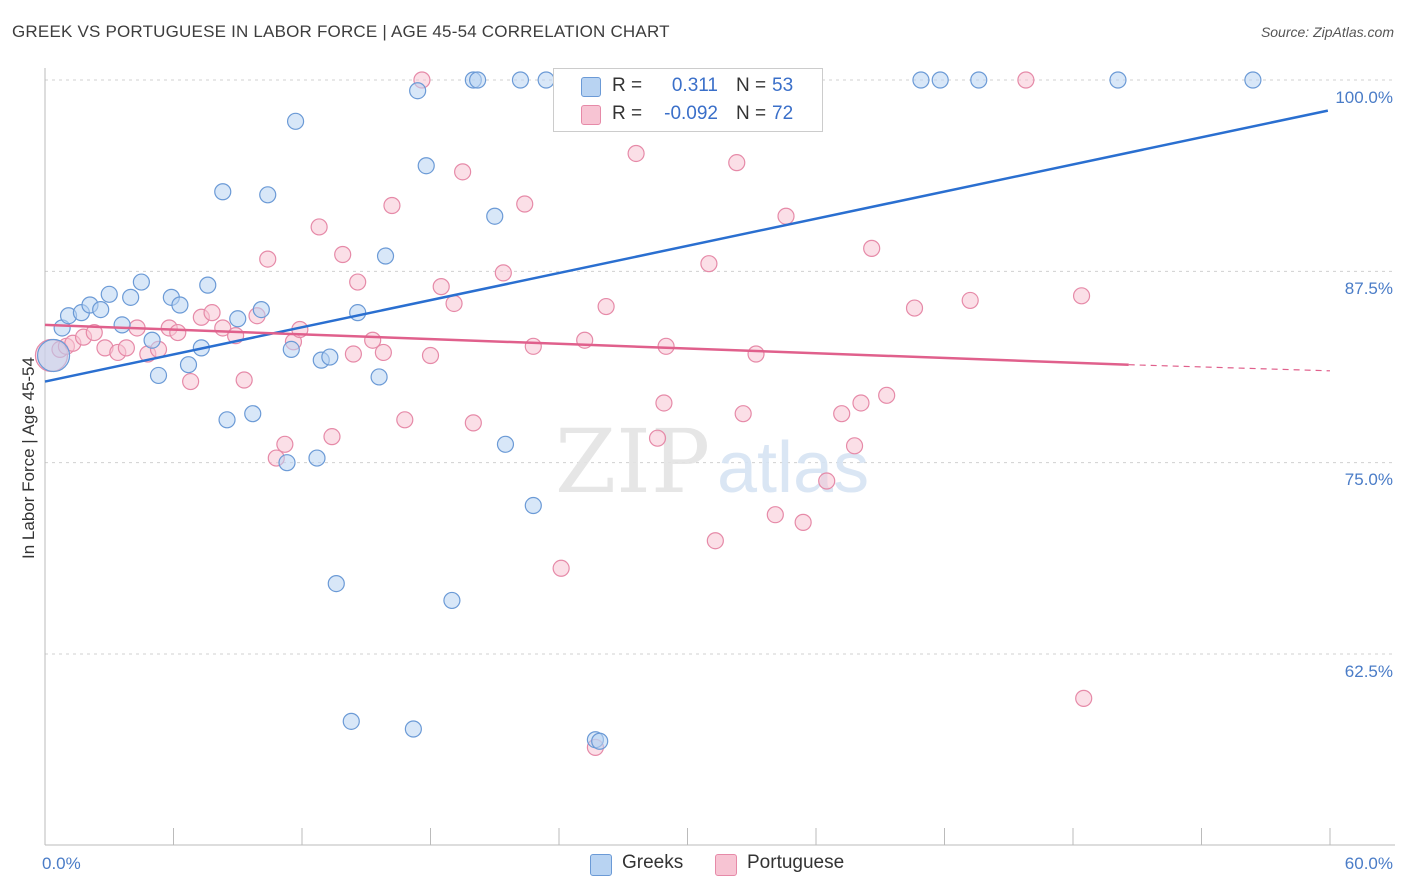 The image size is (1406, 892). I want to click on x-tick-labels: 0.0% 60.0%, so click(717, 863).